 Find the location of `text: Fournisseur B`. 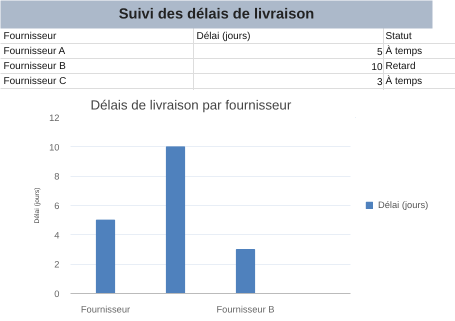

text: Fournisseur B is located at coordinates (35, 66).